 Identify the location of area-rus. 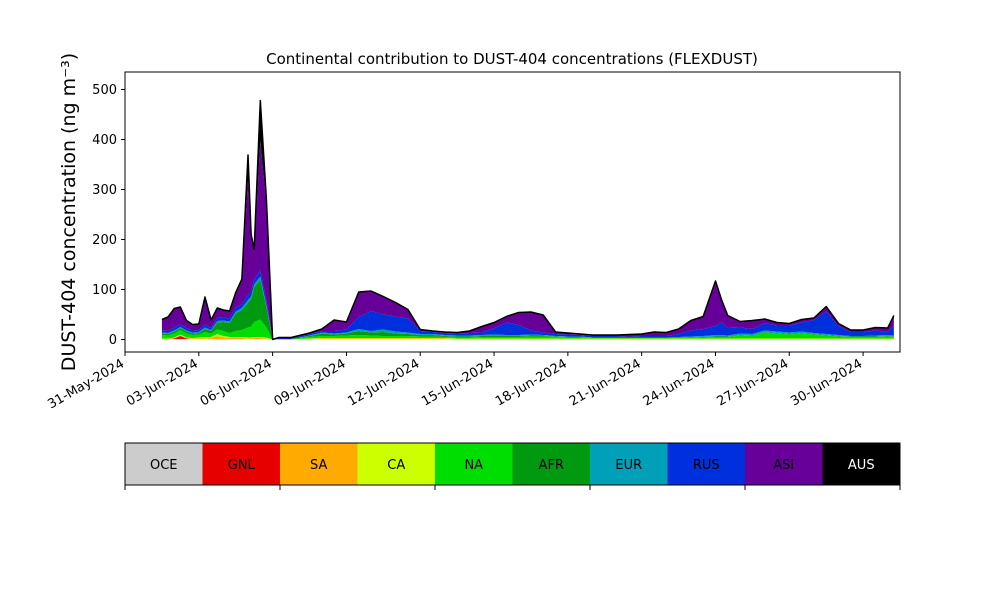
(527, 305).